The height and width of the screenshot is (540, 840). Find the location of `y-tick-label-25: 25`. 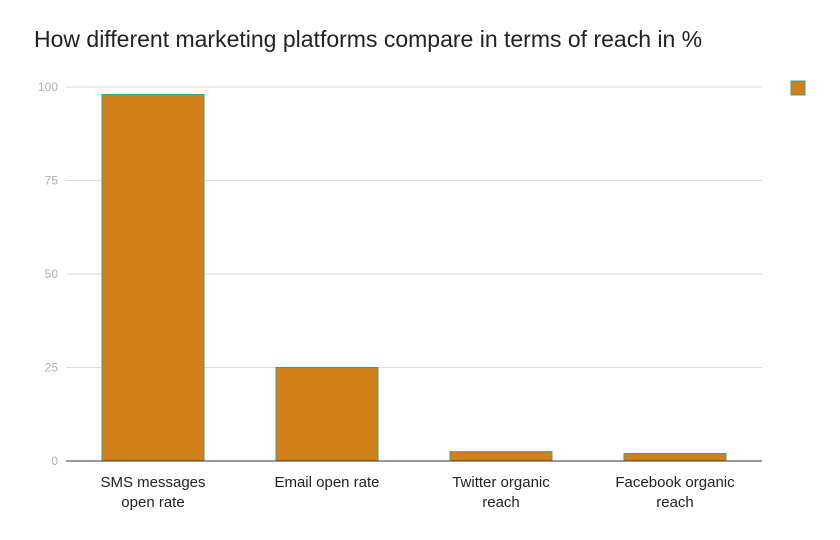

y-tick-label-25: 25 is located at coordinates (52, 368).